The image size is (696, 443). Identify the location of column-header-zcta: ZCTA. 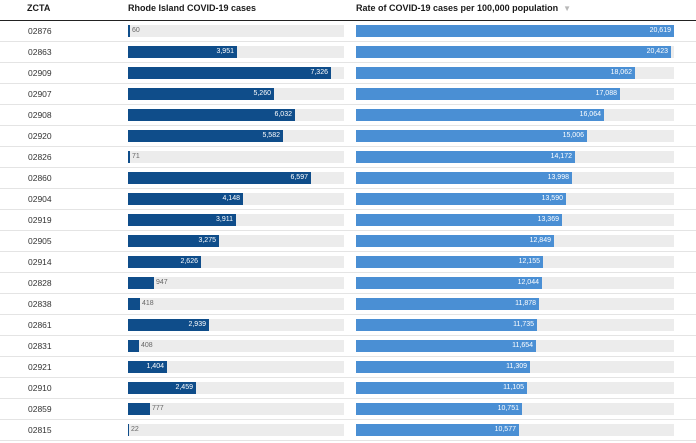
(39, 8).